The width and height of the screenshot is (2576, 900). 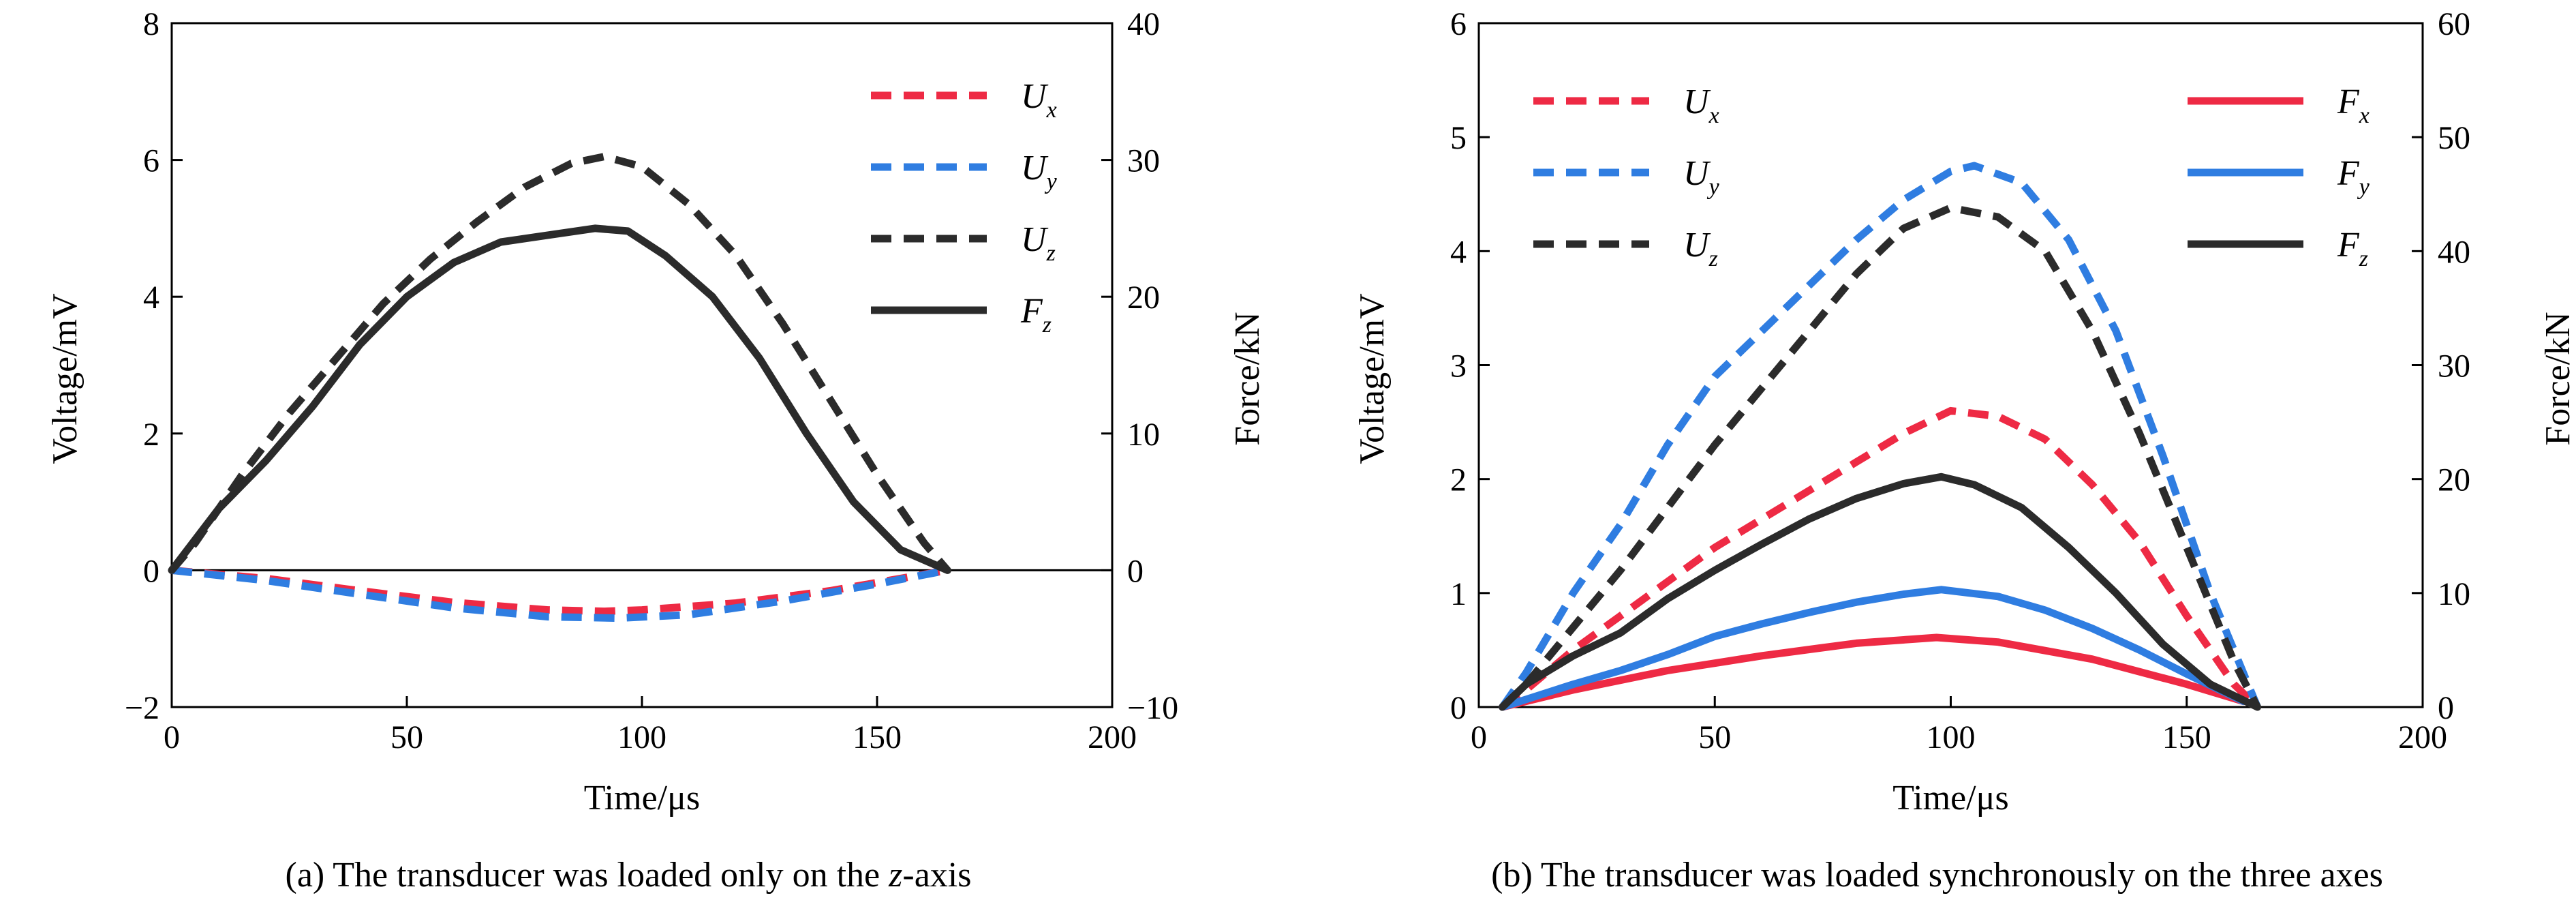 I want to click on y-tick-label: 8, so click(x=151, y=24).